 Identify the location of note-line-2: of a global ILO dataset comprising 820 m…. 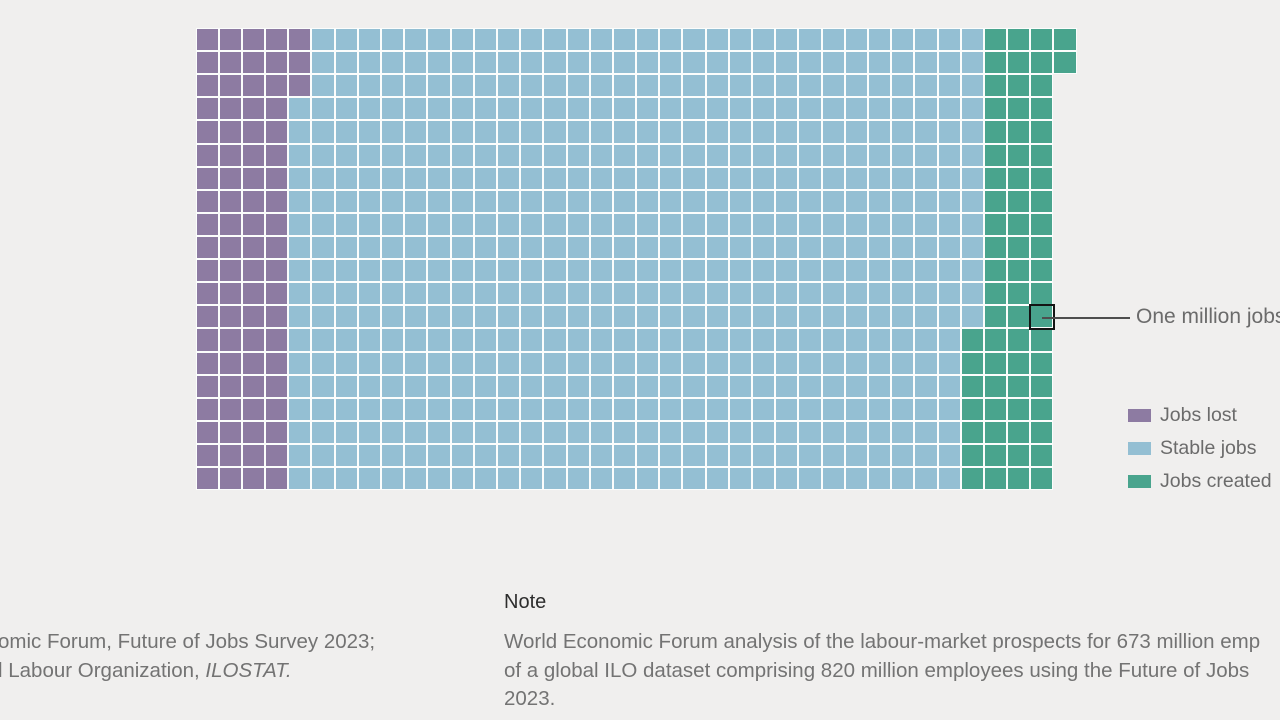
(877, 670).